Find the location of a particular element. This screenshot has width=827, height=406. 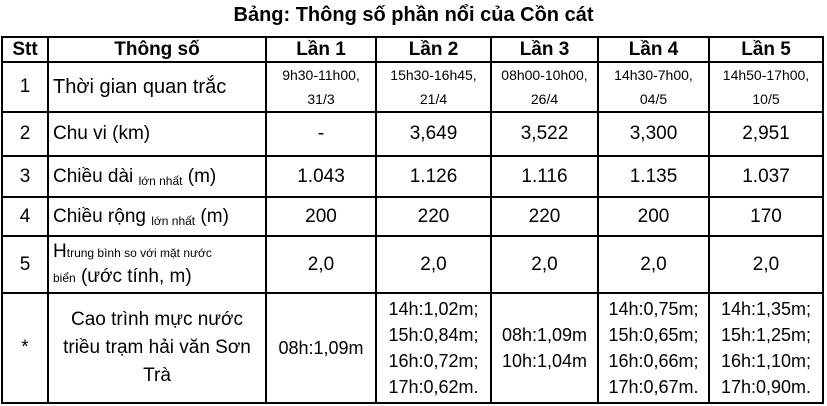

header-lan3: Lần 3 is located at coordinates (544, 49).